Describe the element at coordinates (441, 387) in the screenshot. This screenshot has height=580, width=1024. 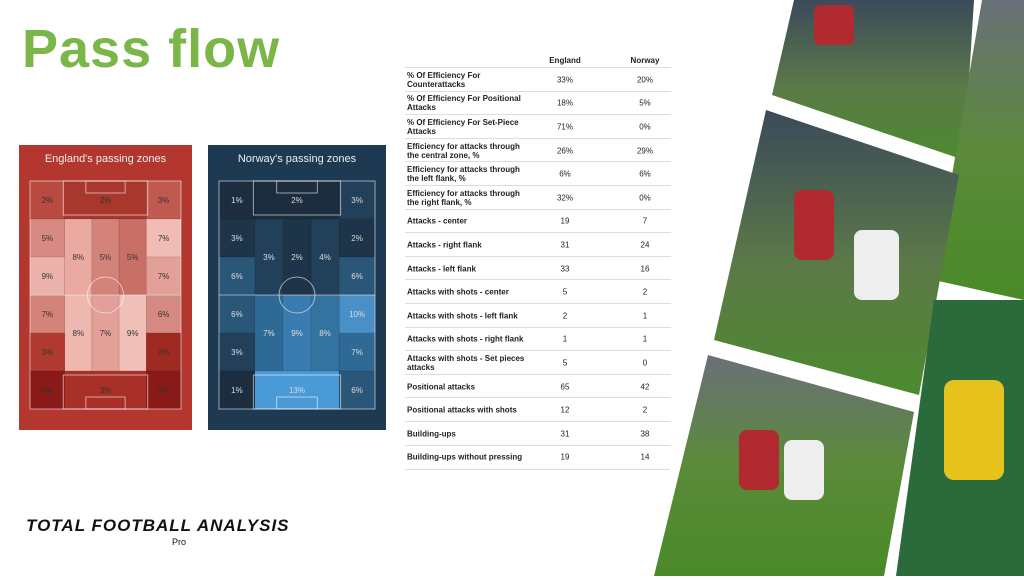
I see `row-label: Positional attacks` at that location.